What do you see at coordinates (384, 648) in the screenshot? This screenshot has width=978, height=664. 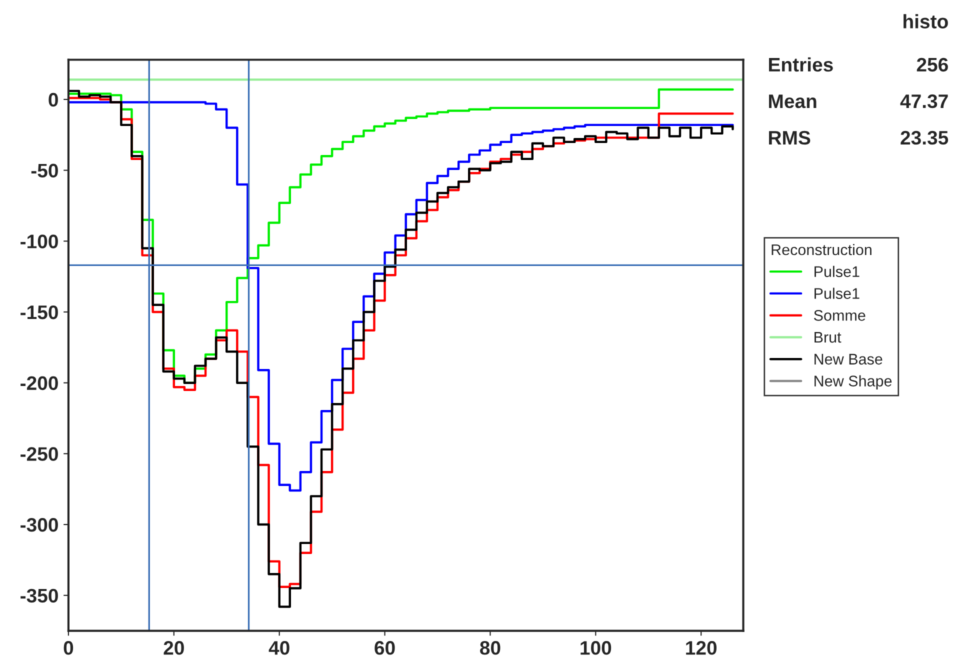 I see `x-tick-label: 60` at bounding box center [384, 648].